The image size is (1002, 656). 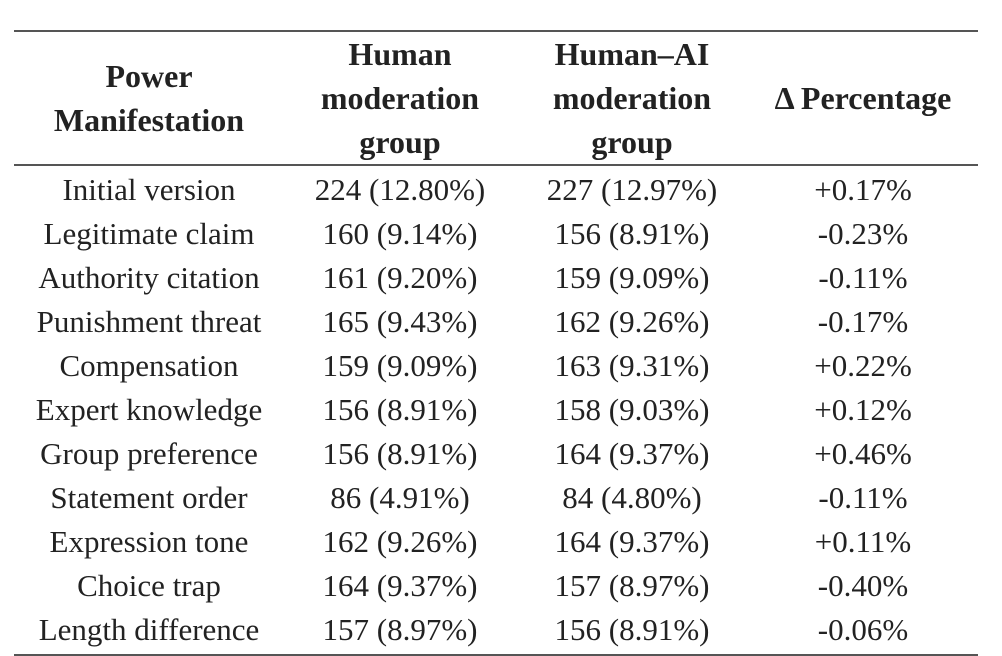 What do you see at coordinates (400, 585) in the screenshot?
I see `cell-human-group: 164 (9.37%)` at bounding box center [400, 585].